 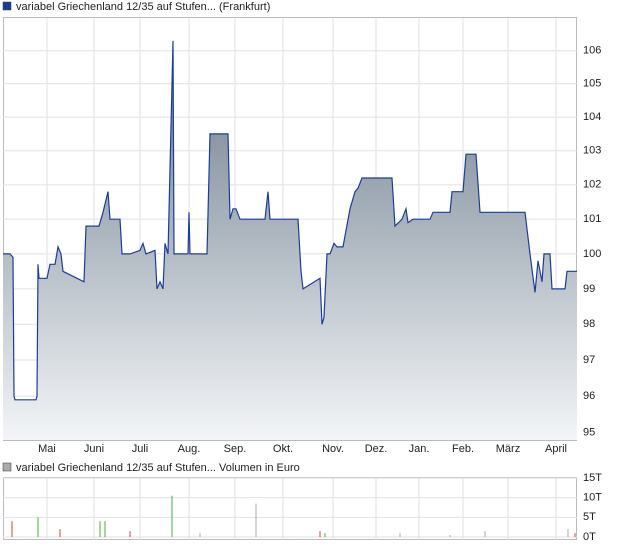 What do you see at coordinates (556, 449) in the screenshot?
I see `x-tick-label: April` at bounding box center [556, 449].